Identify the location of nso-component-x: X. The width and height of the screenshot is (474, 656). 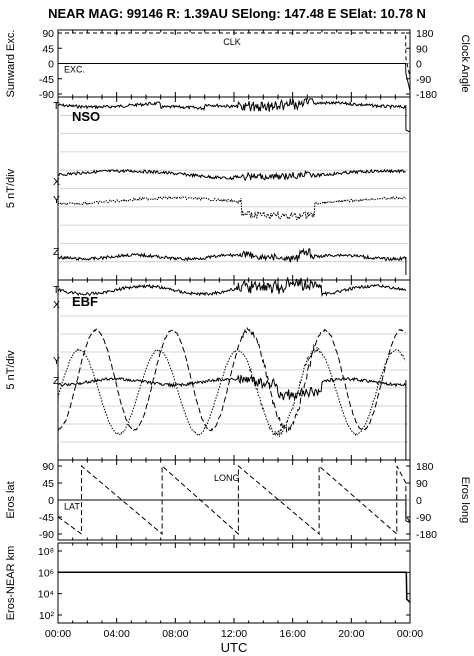
(56, 182).